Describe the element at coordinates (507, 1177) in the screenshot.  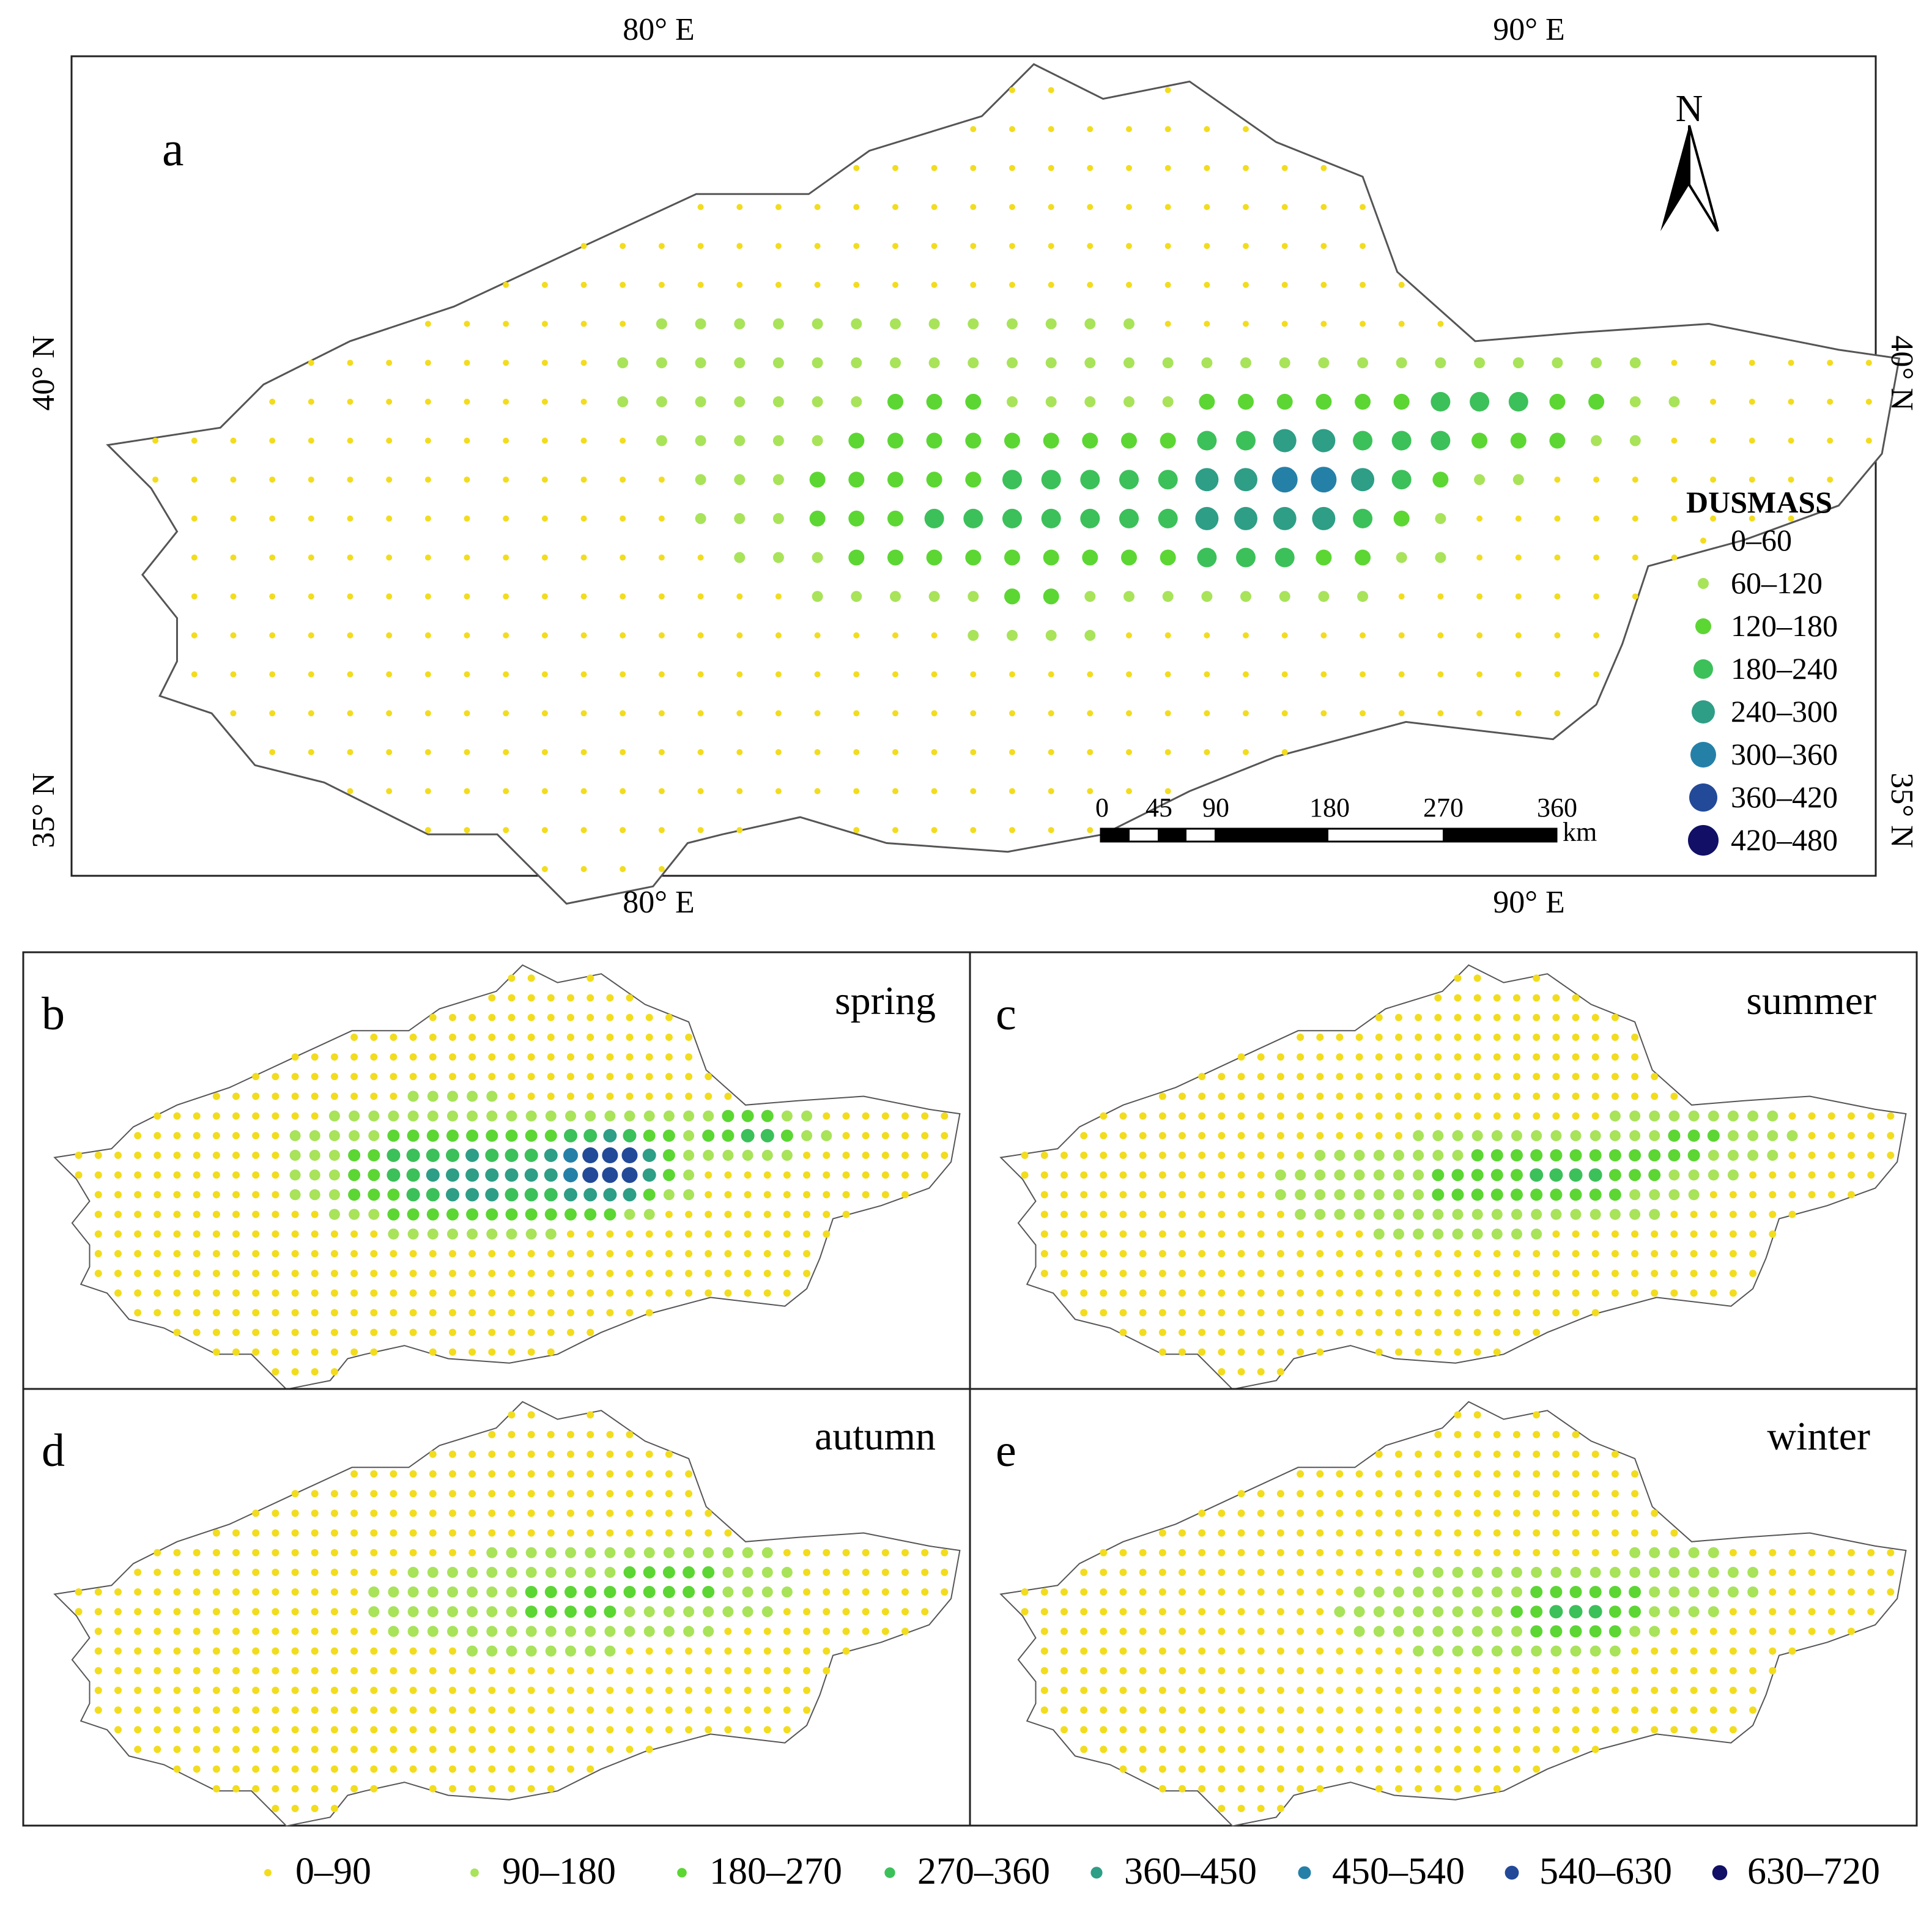
I see `panel-b-map` at that location.